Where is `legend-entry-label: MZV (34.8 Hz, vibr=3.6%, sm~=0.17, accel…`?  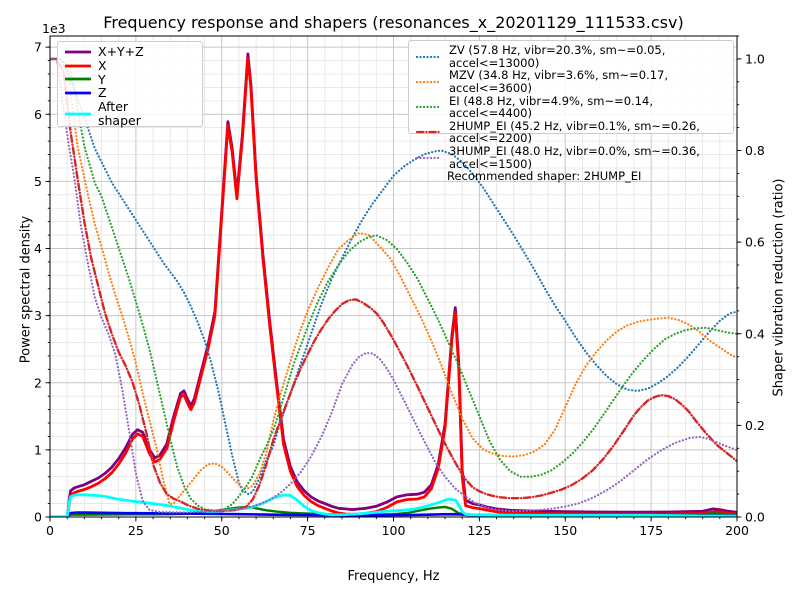 legend-entry-label: MZV (34.8 Hz, vibr=3.6%, sm~=0.17, accel… is located at coordinates (558, 81).